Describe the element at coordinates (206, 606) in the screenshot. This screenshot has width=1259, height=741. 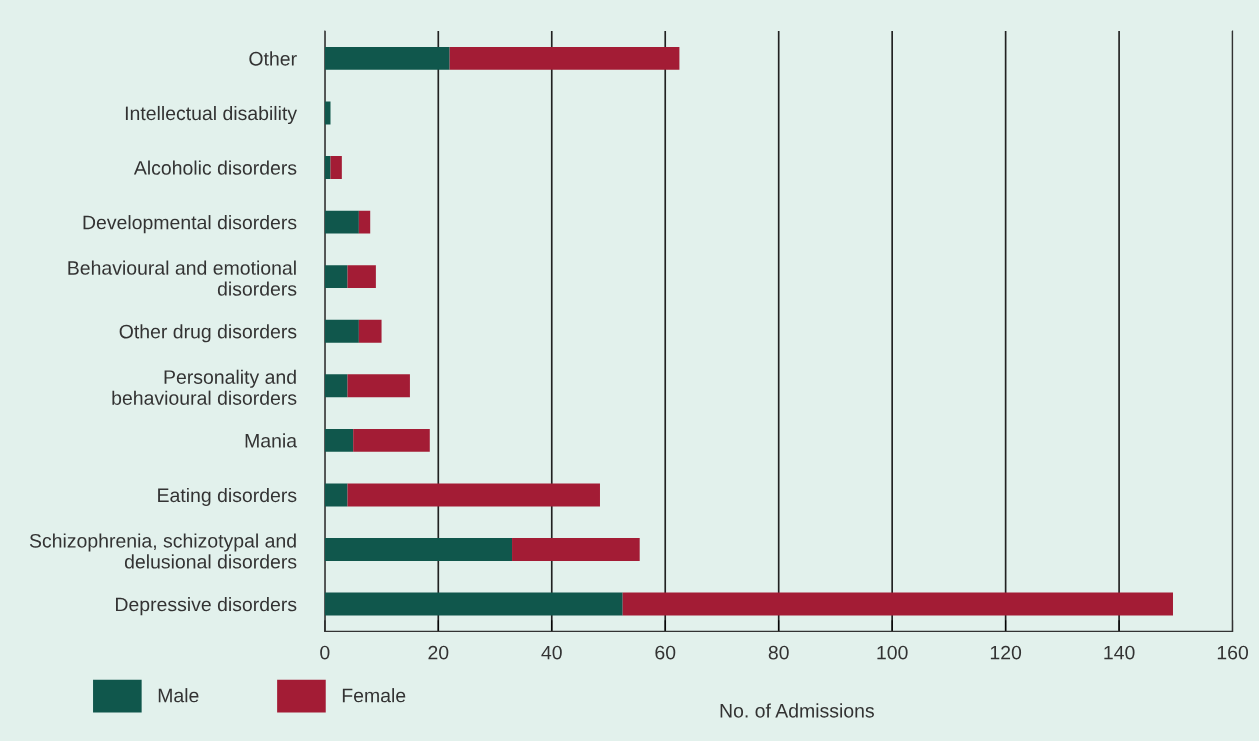
I see `y-tick-label: Depressive disorders` at that location.